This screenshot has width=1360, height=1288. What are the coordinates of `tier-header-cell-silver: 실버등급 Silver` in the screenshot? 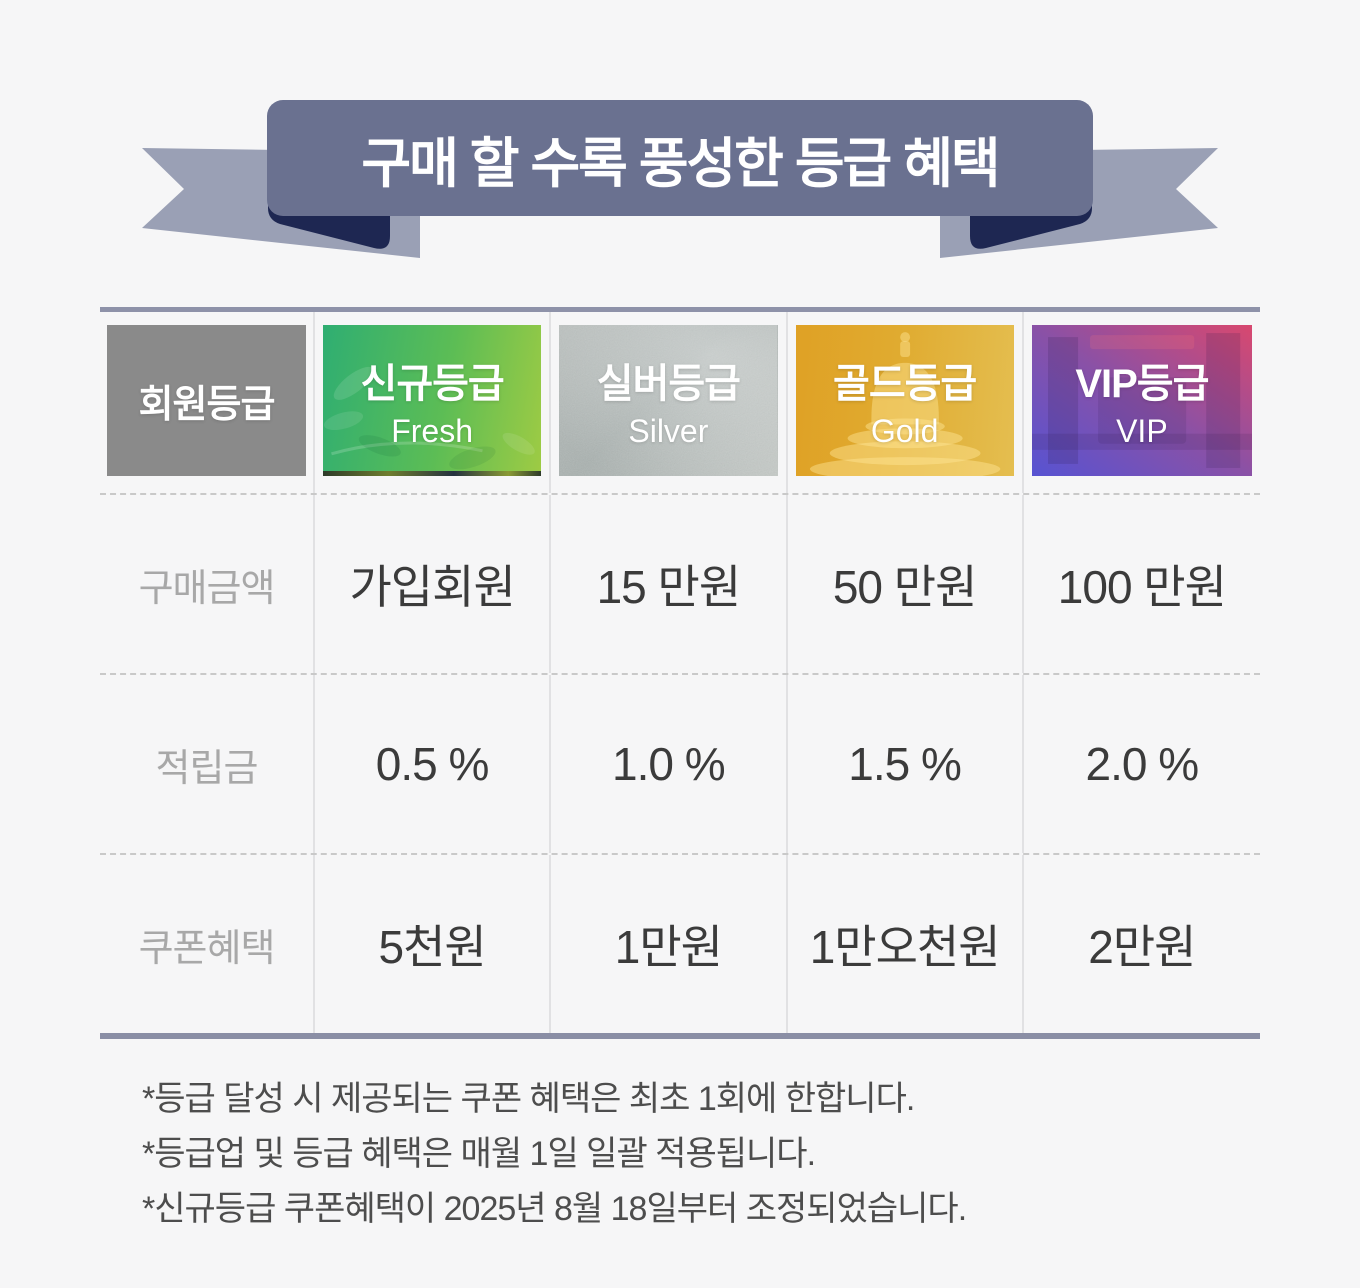 It's located at (669, 402).